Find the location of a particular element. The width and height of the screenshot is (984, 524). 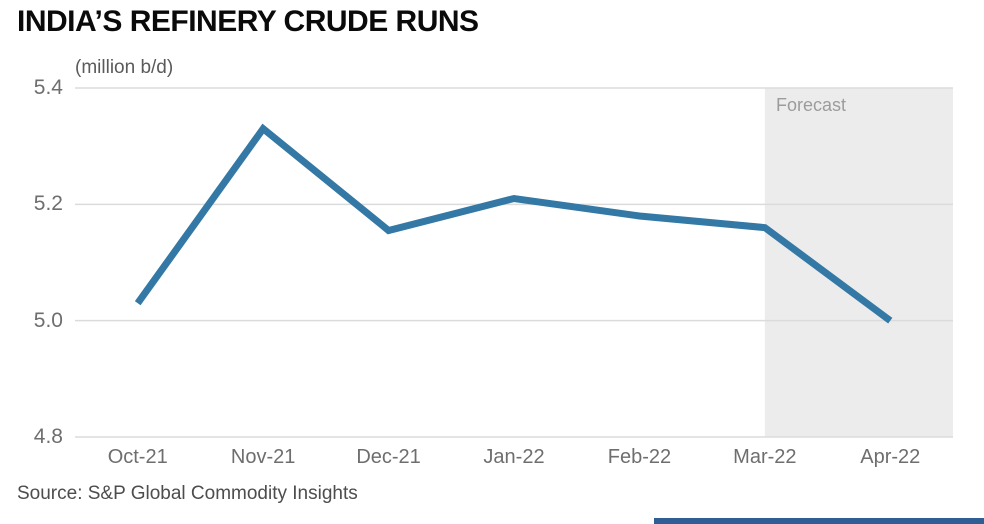

y-tick-label: 4.8 is located at coordinates (48, 436).